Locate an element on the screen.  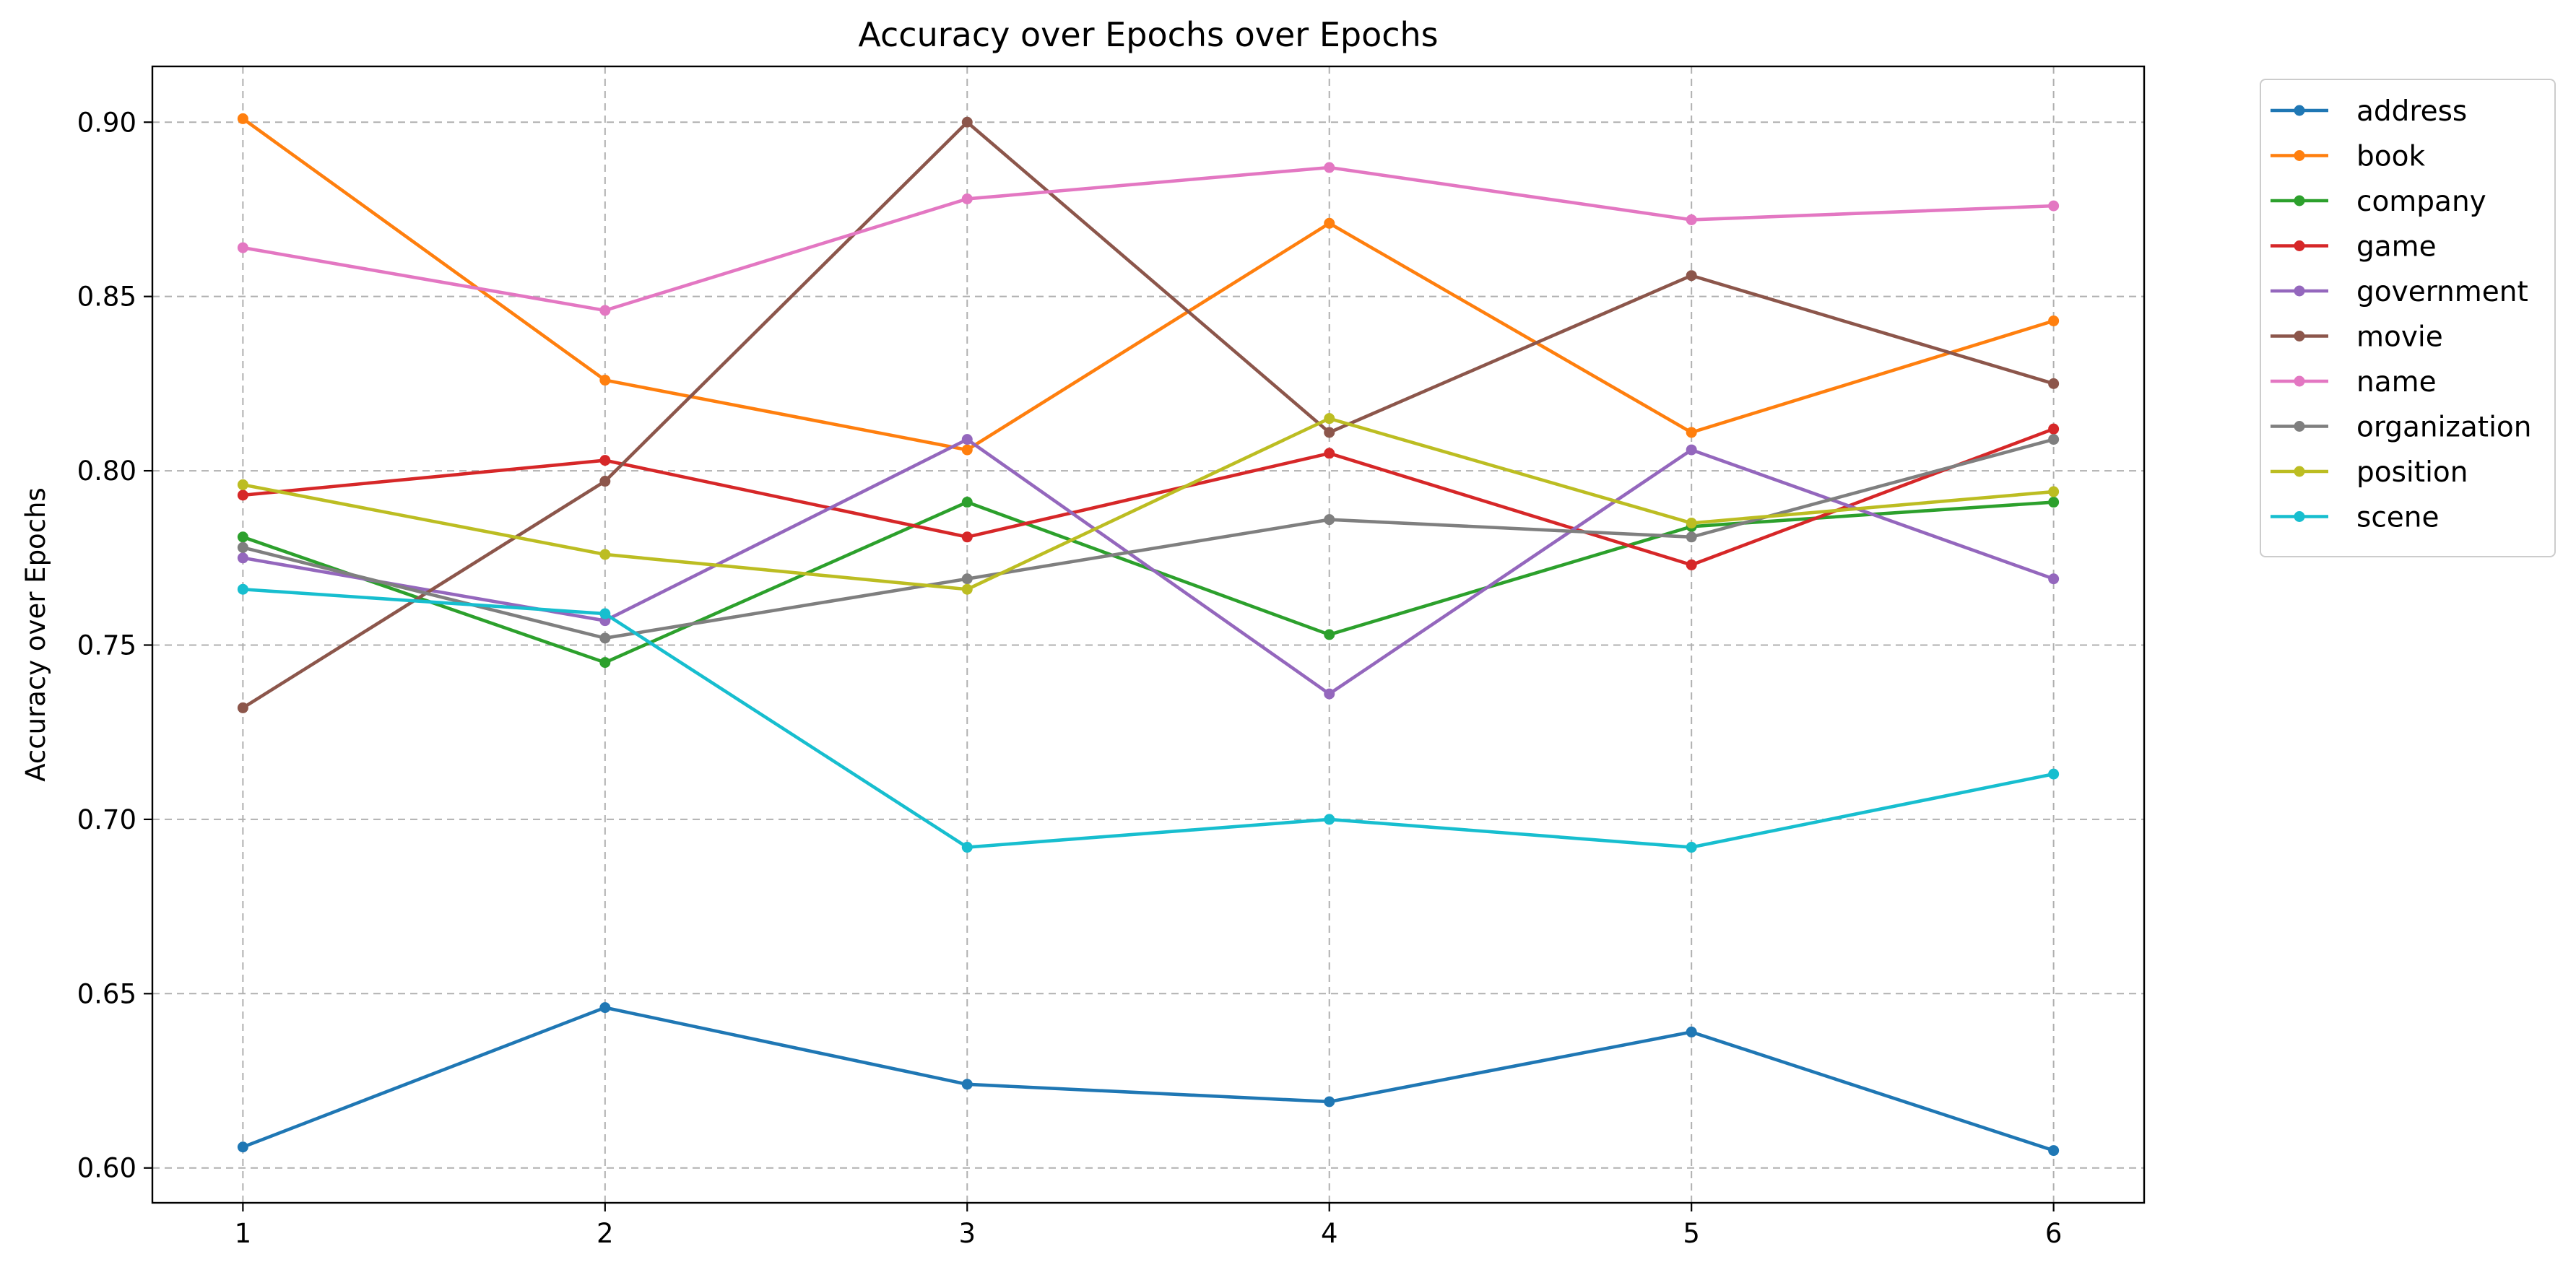
x-tick-label: 2 is located at coordinates (605, 1233).